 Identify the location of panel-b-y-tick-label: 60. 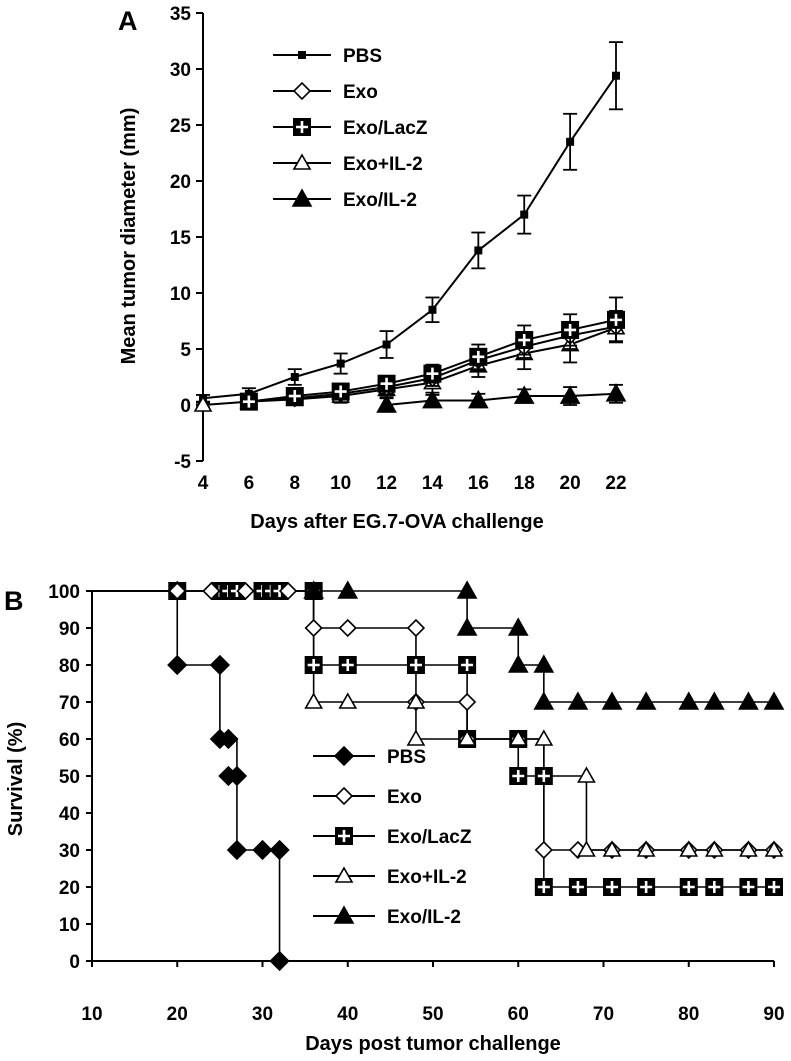
(69, 740).